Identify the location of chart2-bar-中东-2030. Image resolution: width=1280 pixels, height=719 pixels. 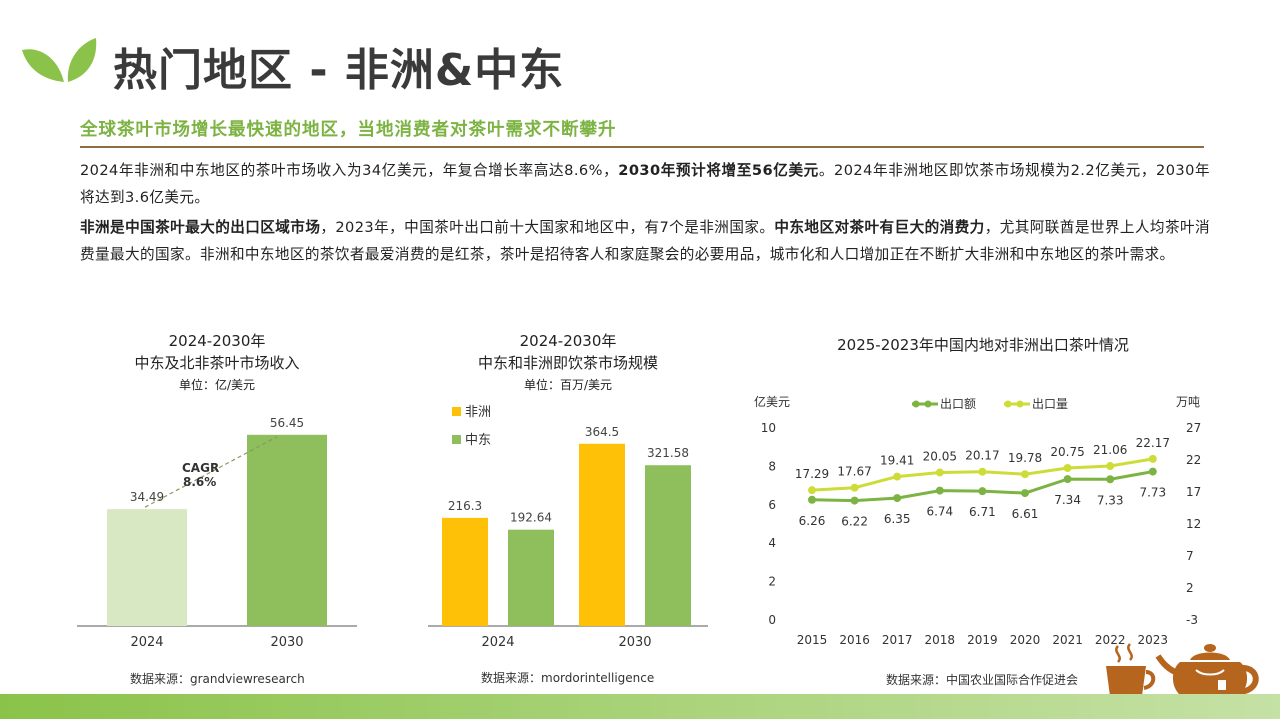
(668, 545).